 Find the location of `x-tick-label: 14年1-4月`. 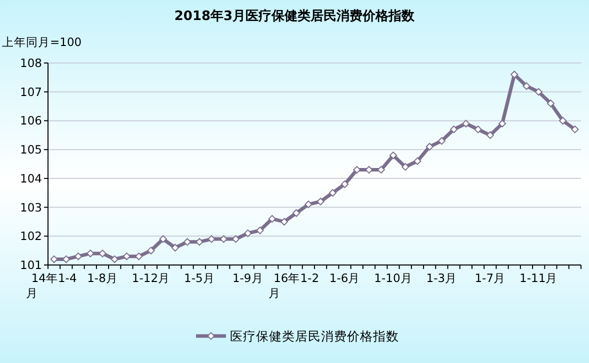

x-tick-label: 14年1-4月 is located at coordinates (51, 285).